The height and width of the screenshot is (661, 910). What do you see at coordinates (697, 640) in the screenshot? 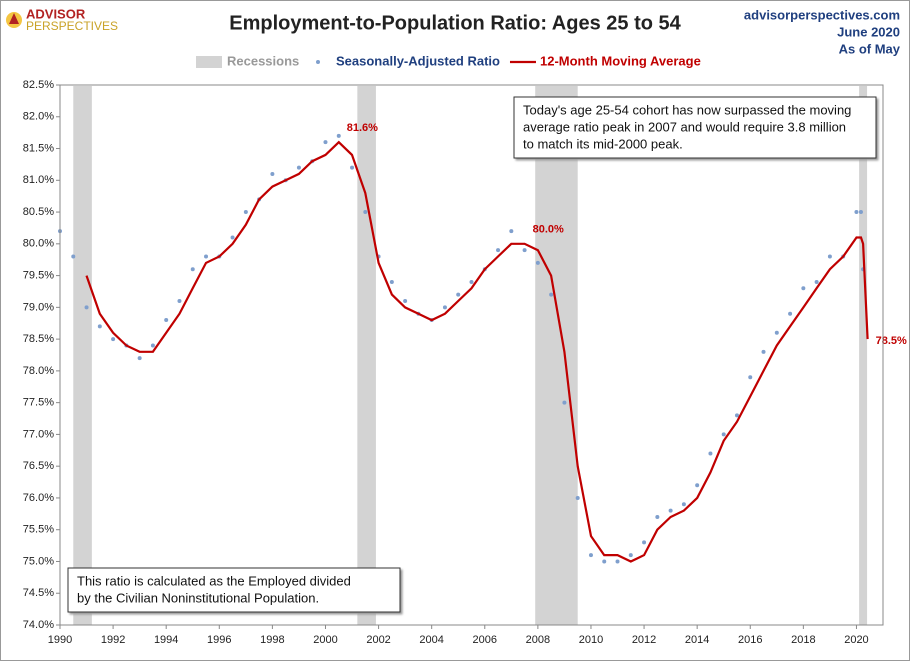
I see `x-tick-label: 2014` at bounding box center [697, 640].